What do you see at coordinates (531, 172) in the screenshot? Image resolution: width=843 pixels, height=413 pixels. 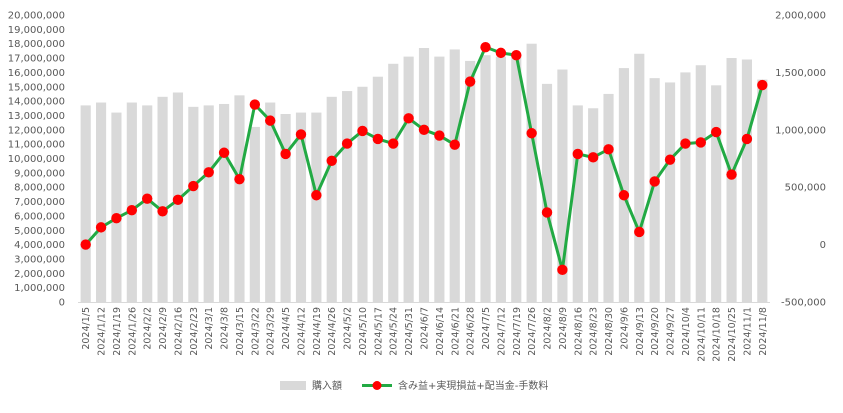 I see `bar-2024/7/26` at bounding box center [531, 172].